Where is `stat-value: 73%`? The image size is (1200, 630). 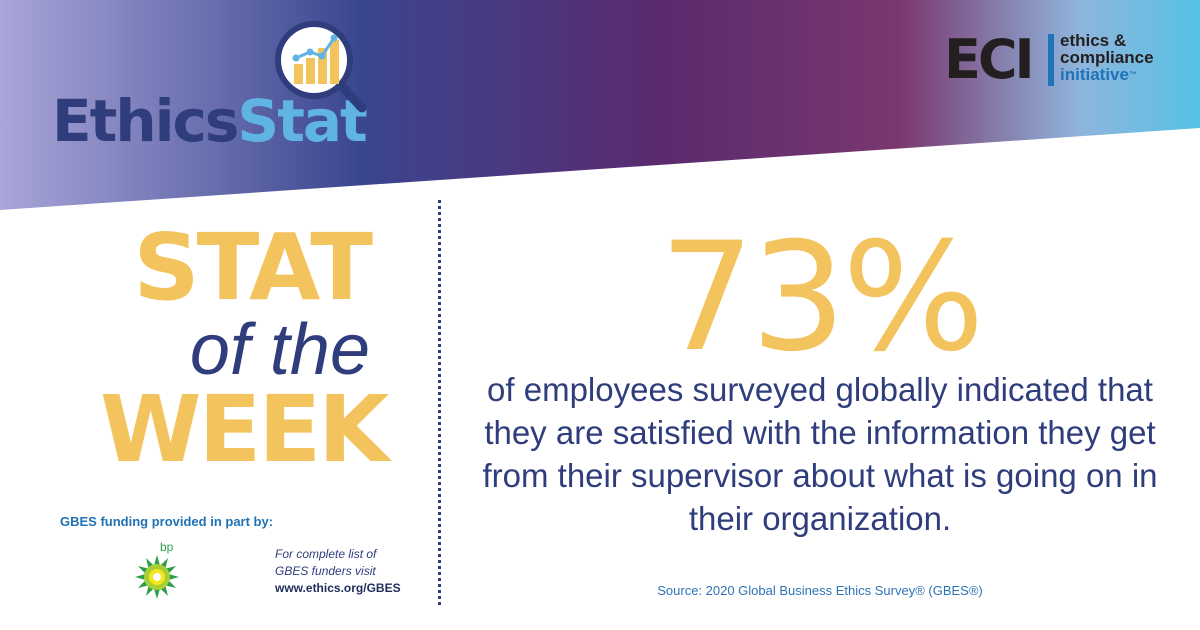 stat-value: 73% is located at coordinates (821, 298).